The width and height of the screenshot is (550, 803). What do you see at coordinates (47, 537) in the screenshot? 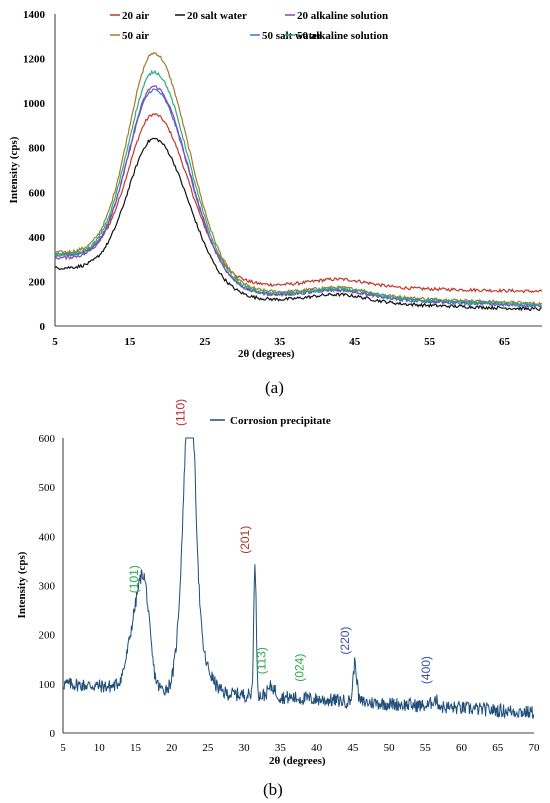
I see `chart-b-y-tick: 400` at bounding box center [47, 537].